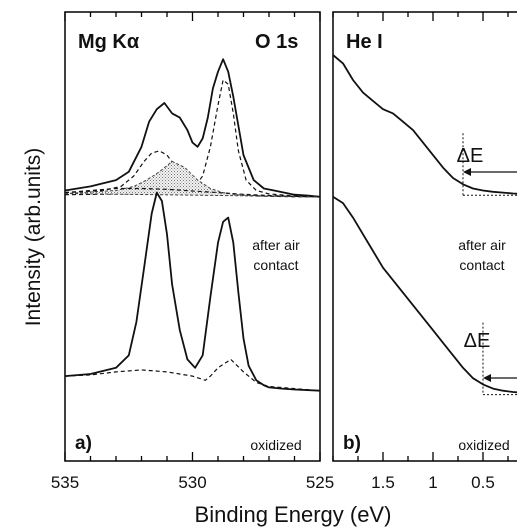 The width and height of the screenshot is (517, 530). I want to click on panel-b-tick-label: 0.5, so click(483, 482).